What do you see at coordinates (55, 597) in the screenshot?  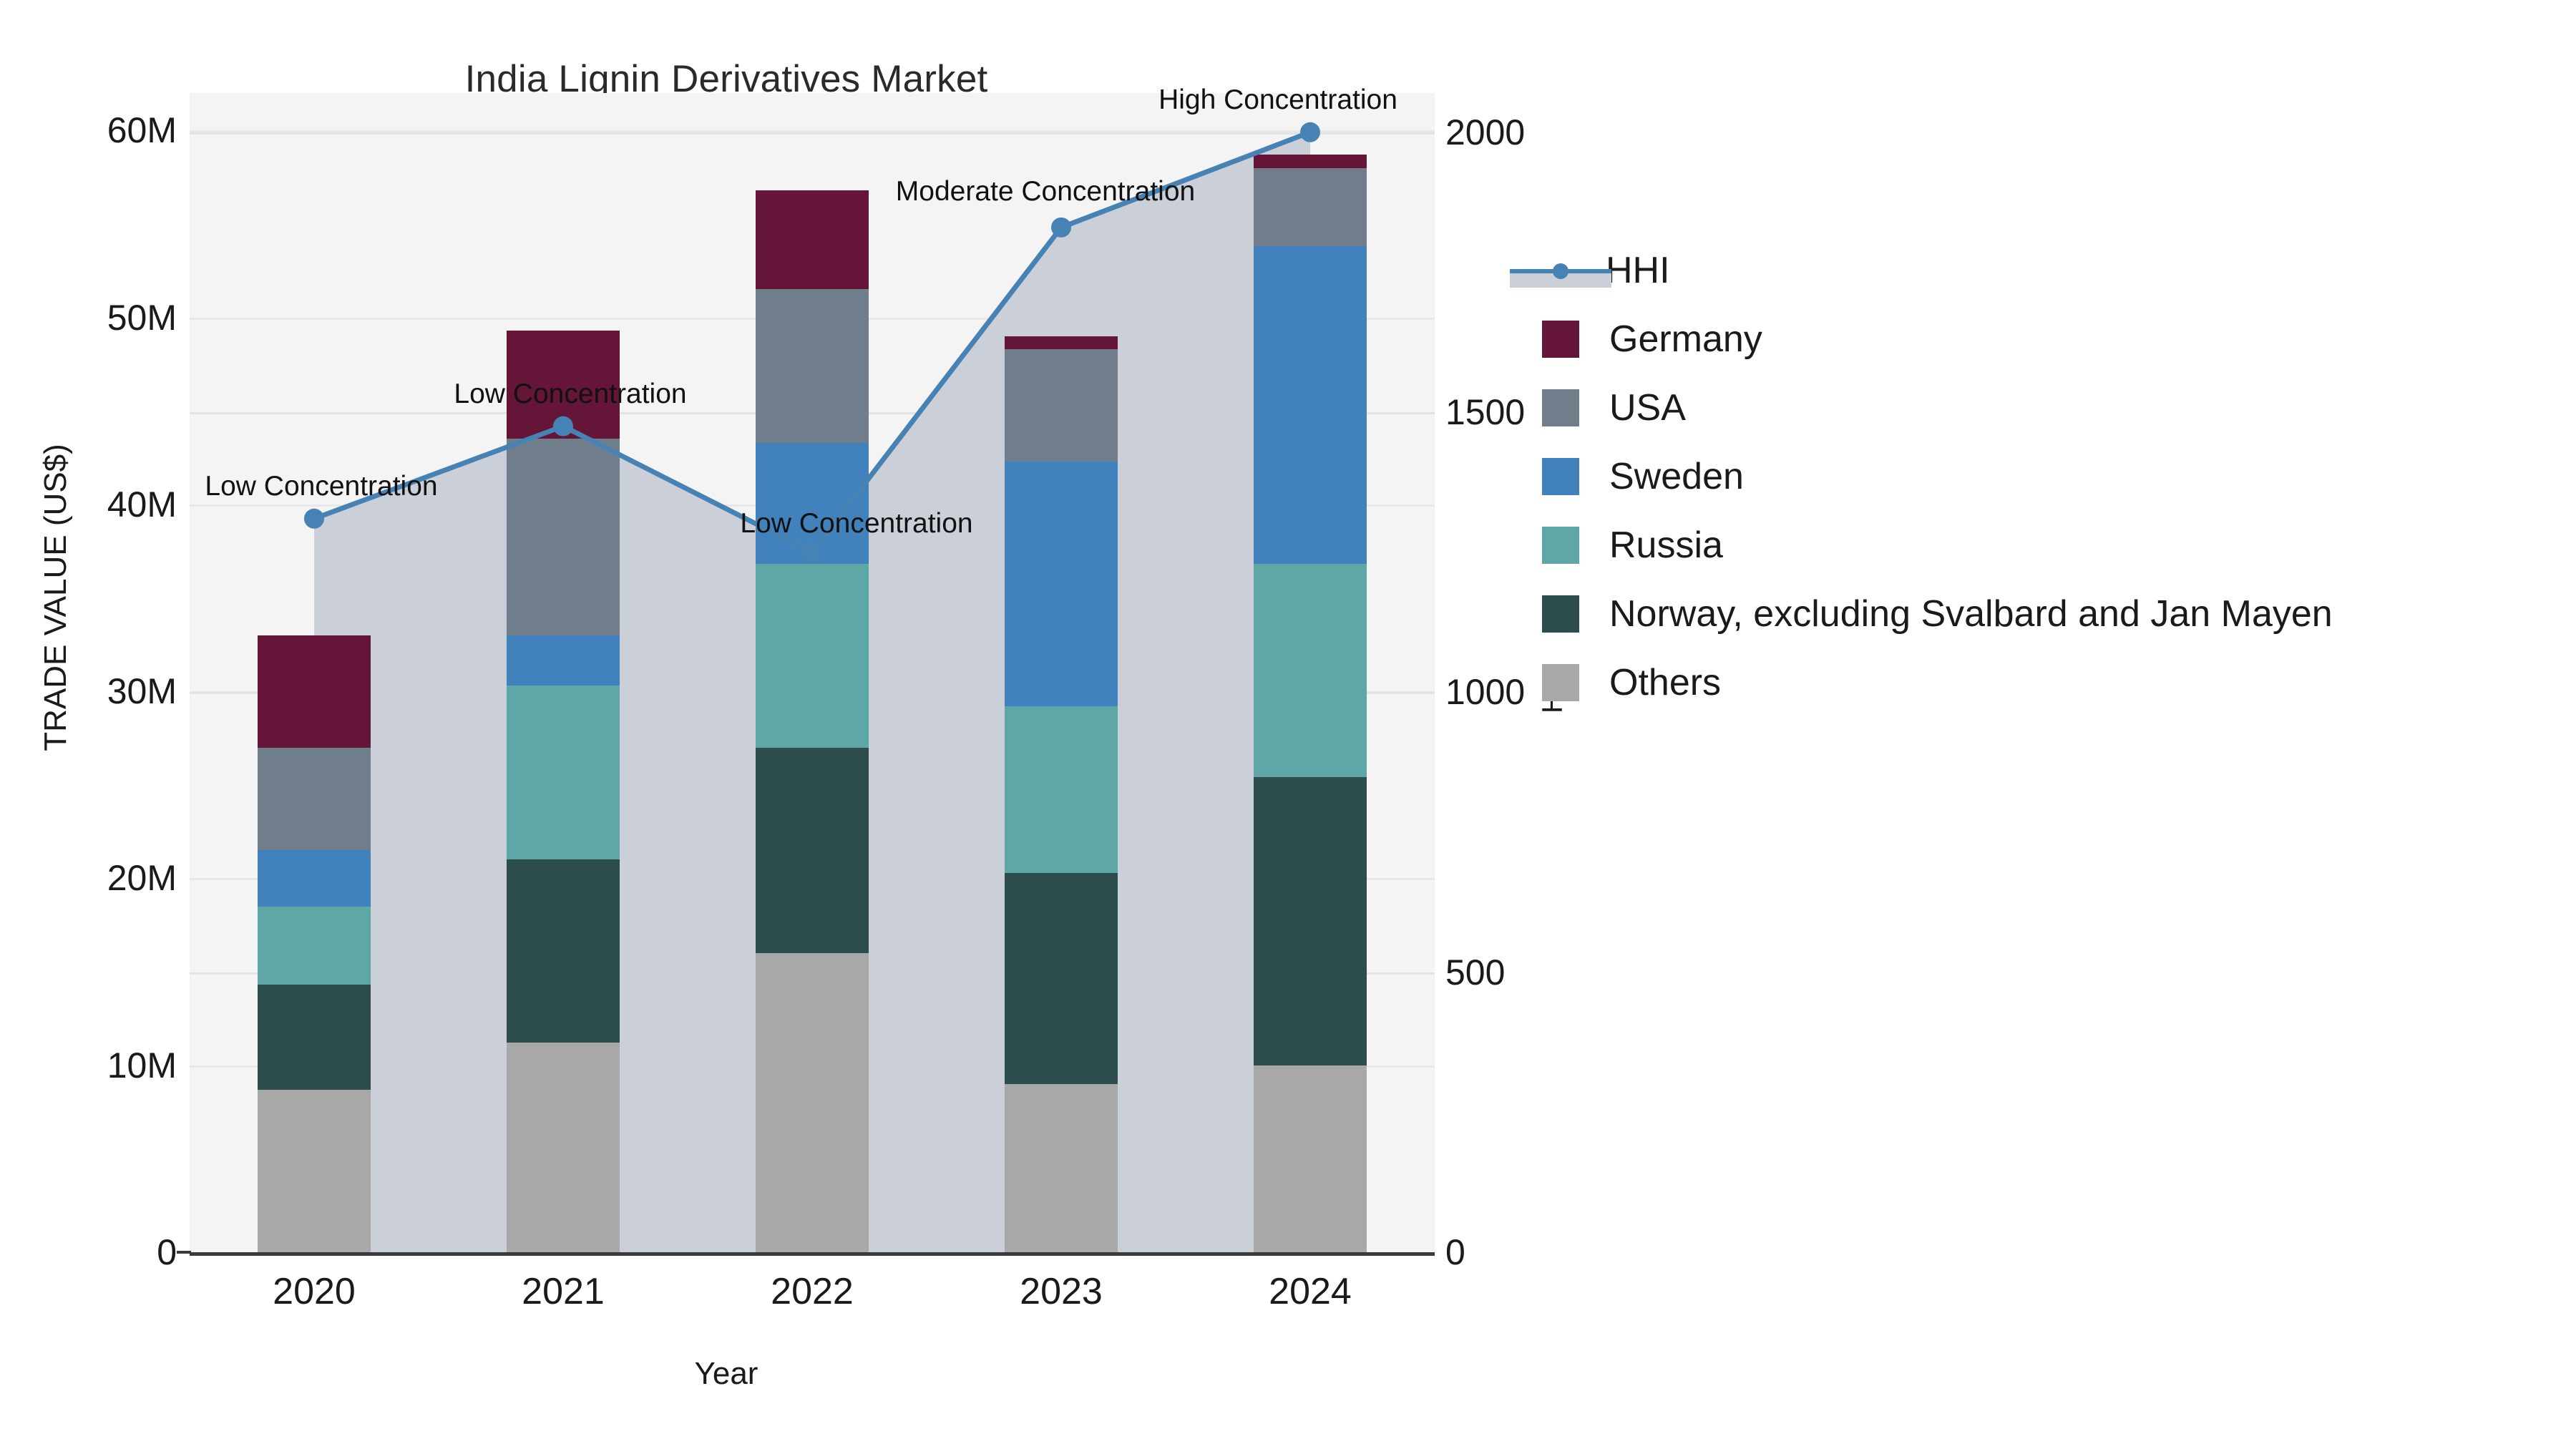 I see `y-axis-left-label: TRADE VALUE (US$)` at bounding box center [55, 597].